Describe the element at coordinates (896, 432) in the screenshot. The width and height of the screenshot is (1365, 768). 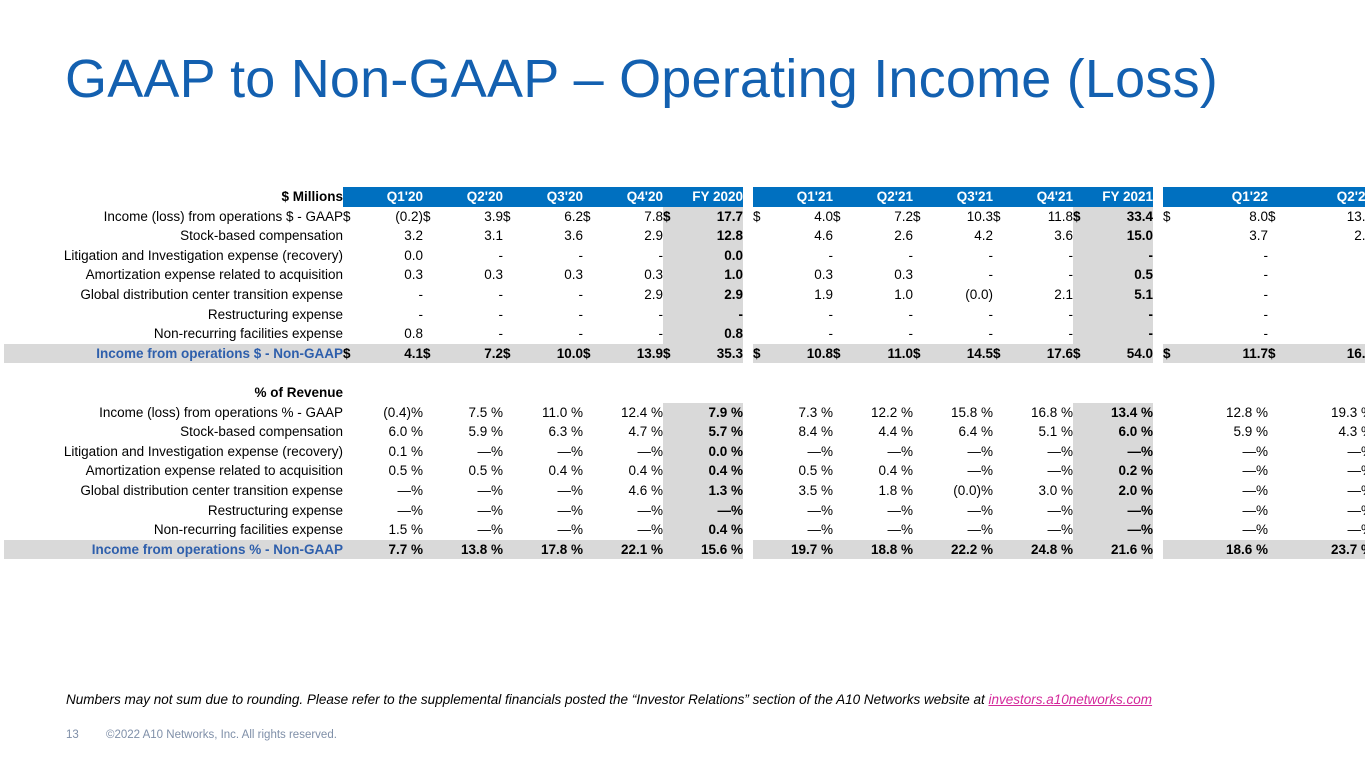
I see `value-cell: 4.4 %` at that location.